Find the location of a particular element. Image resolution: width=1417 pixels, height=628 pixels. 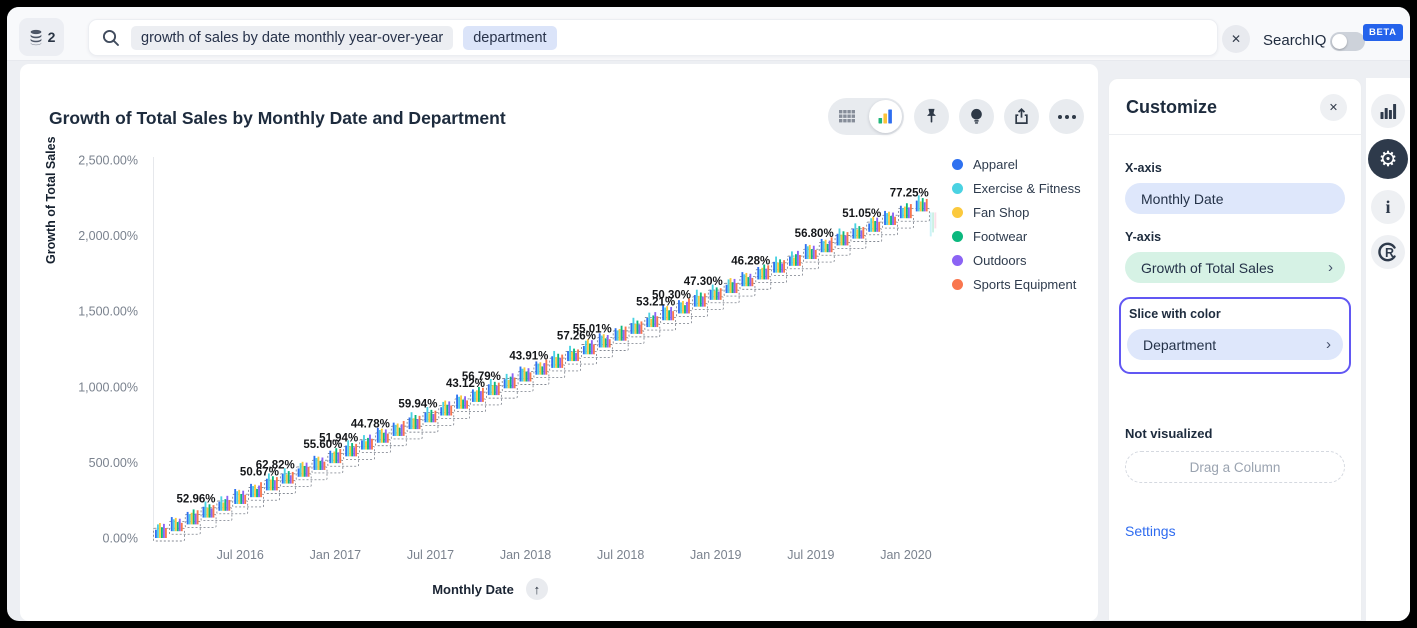

chart-view-icon is located at coordinates (885, 116).